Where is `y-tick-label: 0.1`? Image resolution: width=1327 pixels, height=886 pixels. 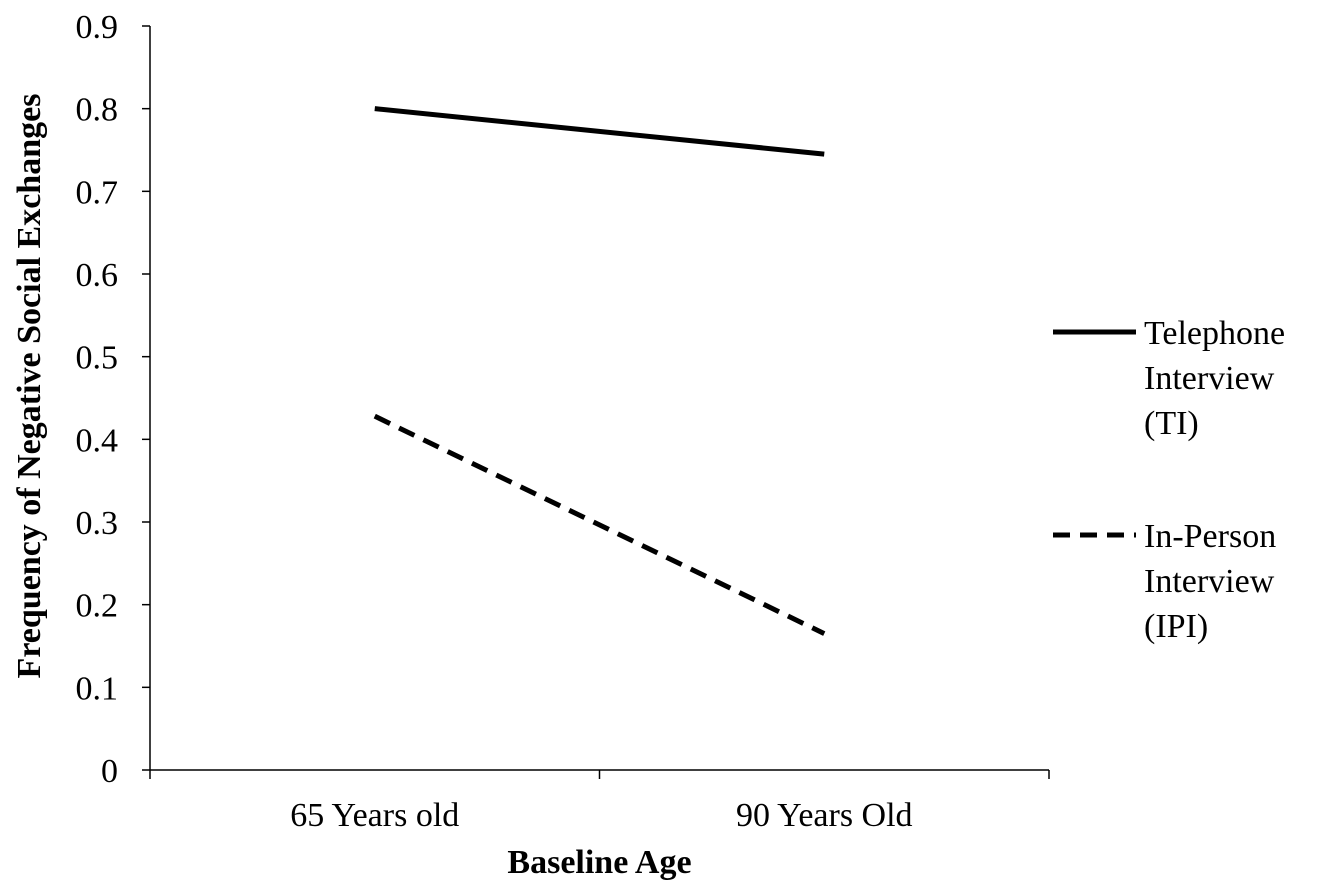
y-tick-label: 0.1 is located at coordinates (97, 688).